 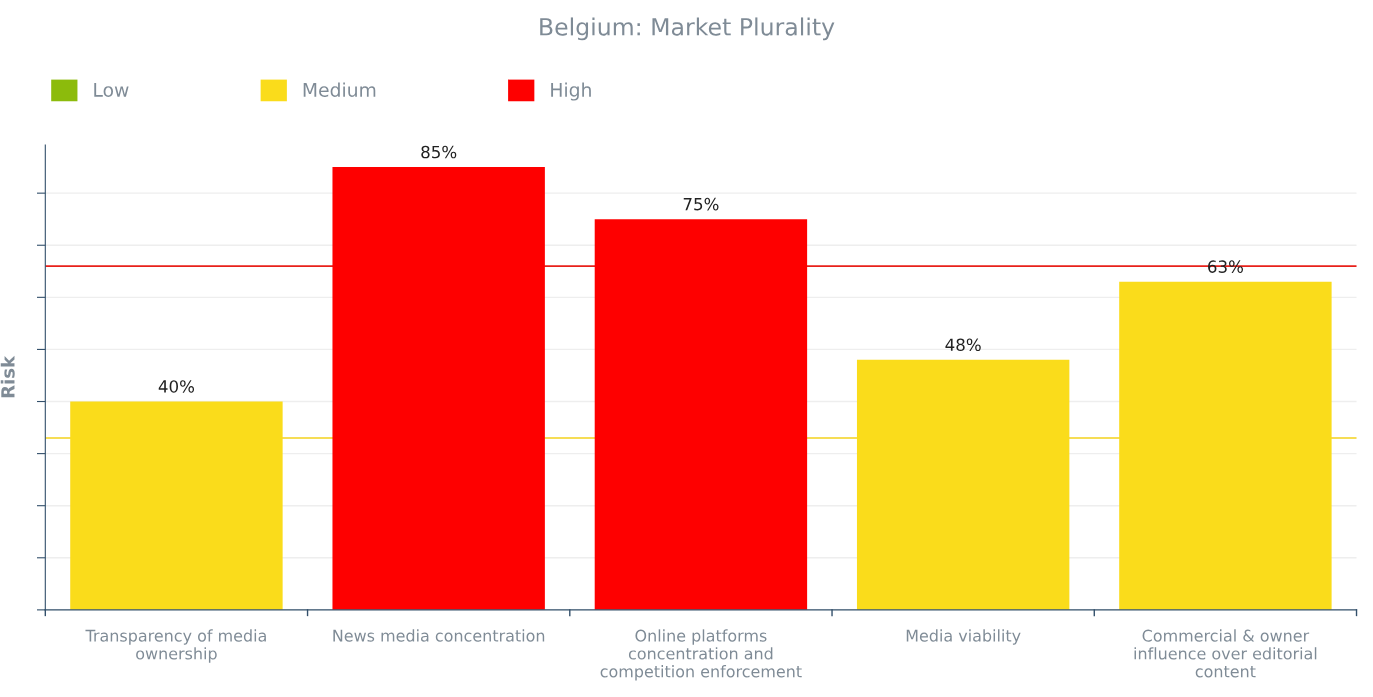 What do you see at coordinates (439, 635) in the screenshot?
I see `x-tick-label: News media concentration` at bounding box center [439, 635].